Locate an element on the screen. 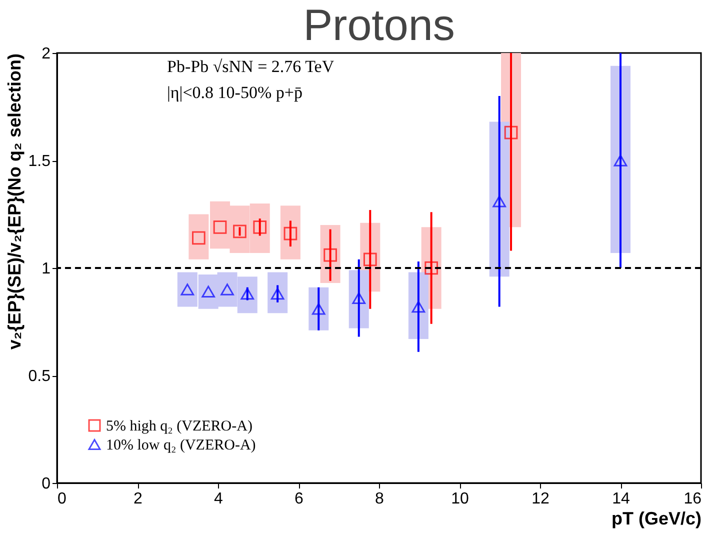  legend-label: 10% low q₂ (VZERO-A) is located at coordinates (181, 446).